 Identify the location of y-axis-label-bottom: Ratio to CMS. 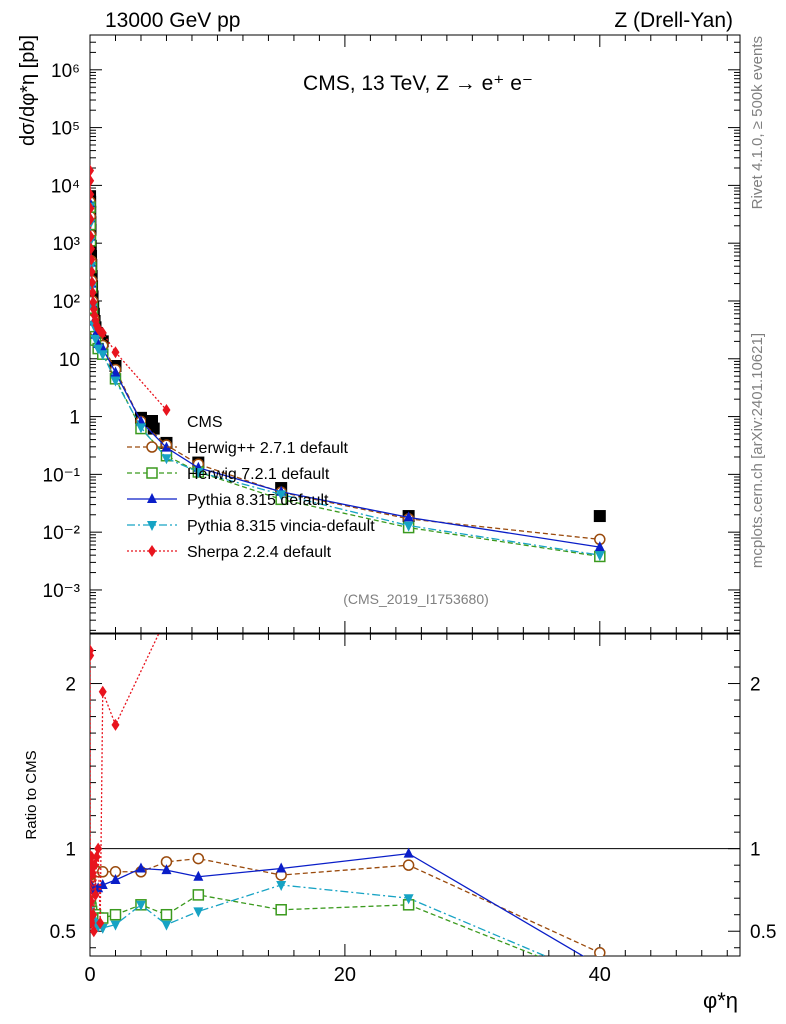
(31, 794).